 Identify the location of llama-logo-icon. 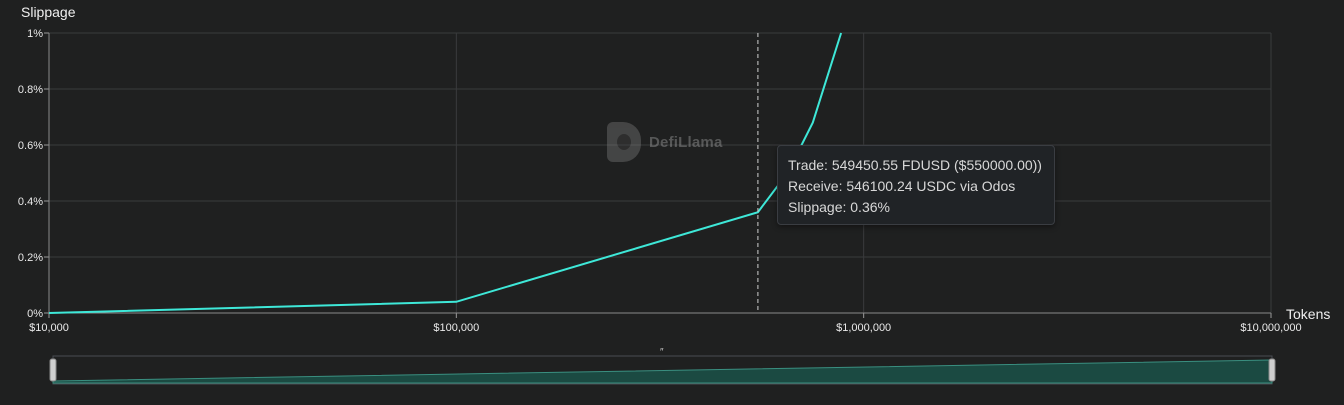
(624, 142).